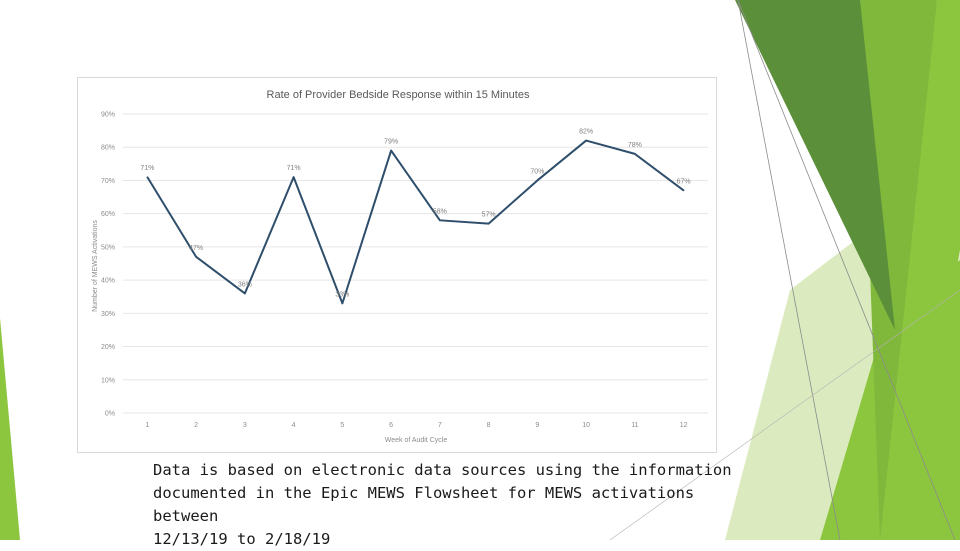  What do you see at coordinates (586, 132) in the screenshot?
I see `data-label: 82%` at bounding box center [586, 132].